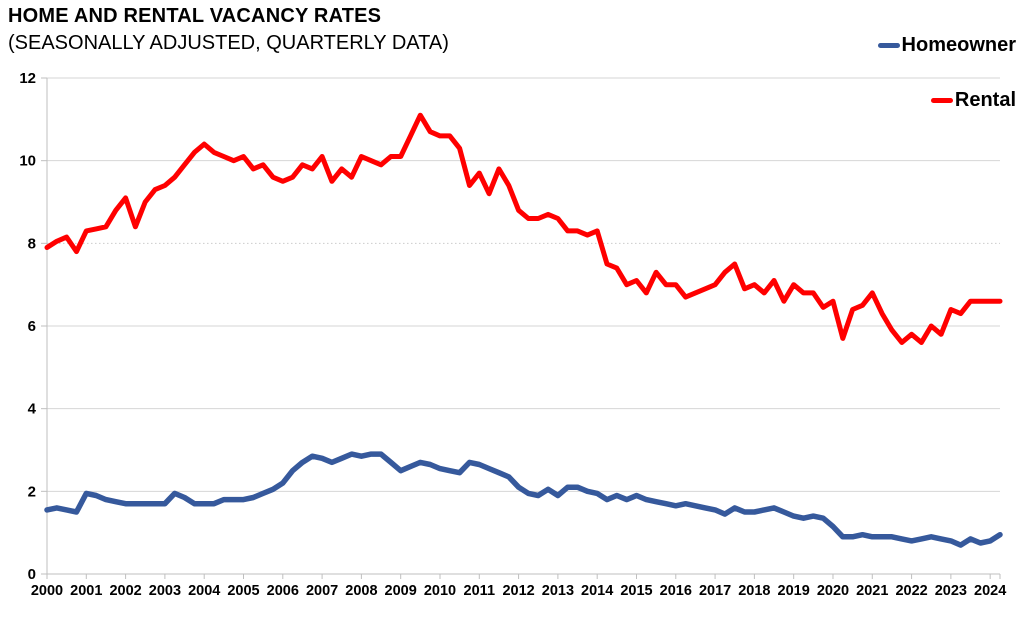  What do you see at coordinates (985, 99) in the screenshot?
I see `legend-label-rental: Rental` at bounding box center [985, 99].